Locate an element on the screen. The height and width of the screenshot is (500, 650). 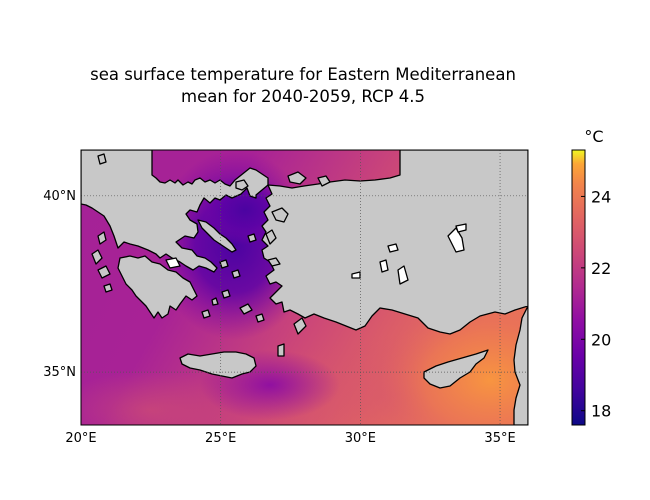
aegean-islet-2-land is located at coordinates (224, 264).